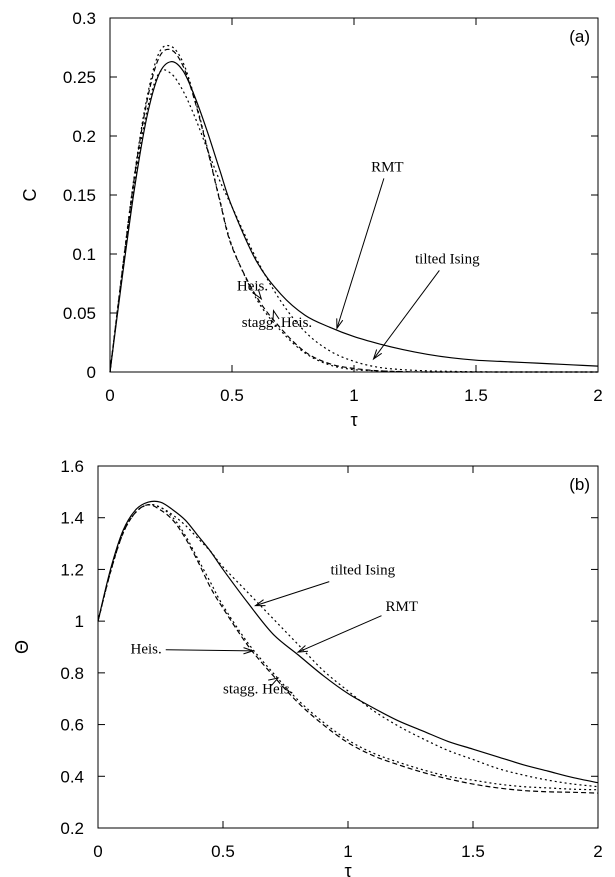  Describe the element at coordinates (79, 195) in the screenshot. I see `y-tick-label: 0.15` at that location.